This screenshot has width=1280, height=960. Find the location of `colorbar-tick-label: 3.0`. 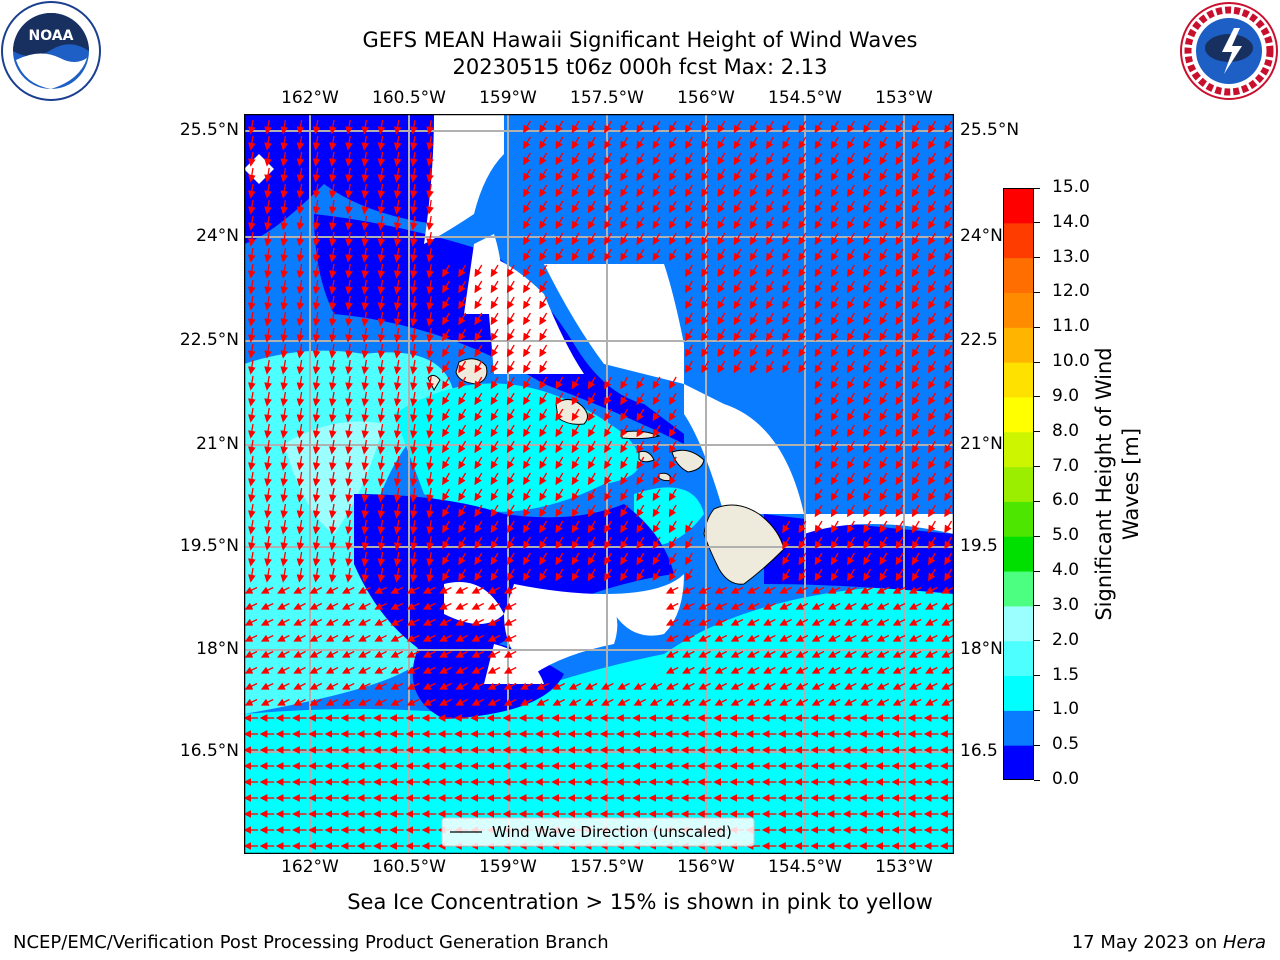

colorbar-tick-label: 3.0 is located at coordinates (1066, 604).